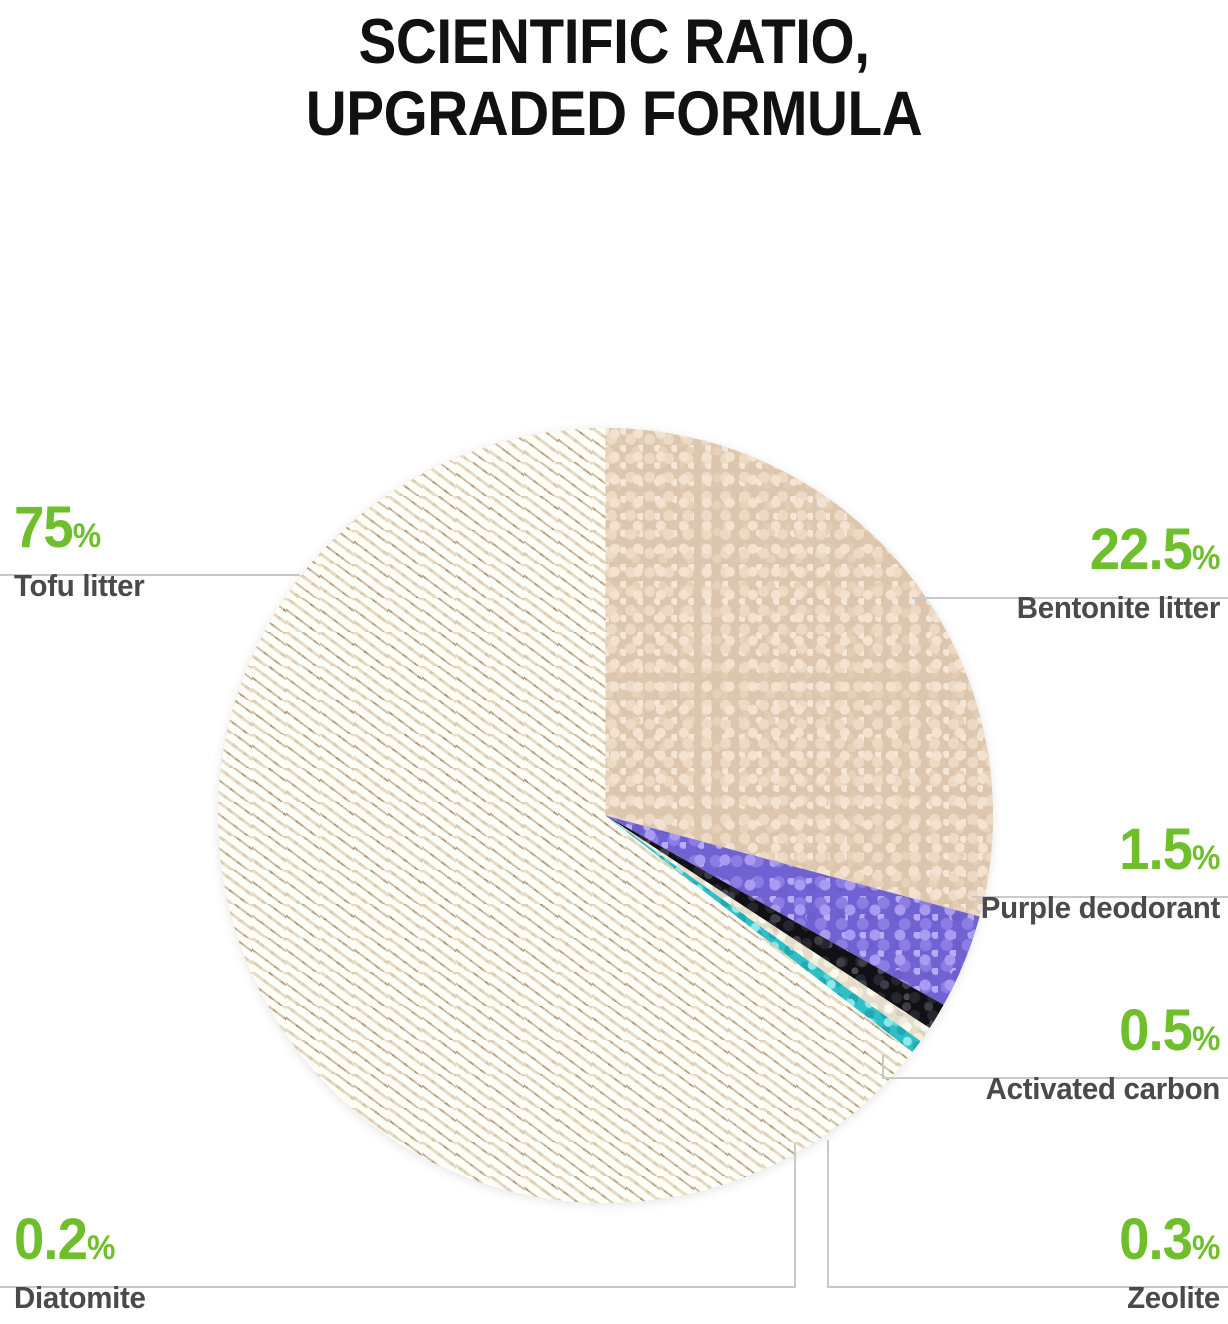 This screenshot has height=1324, width=1228. What do you see at coordinates (1155, 549) in the screenshot?
I see `callout-value-bentonite-litter: 22.5%` at bounding box center [1155, 549].